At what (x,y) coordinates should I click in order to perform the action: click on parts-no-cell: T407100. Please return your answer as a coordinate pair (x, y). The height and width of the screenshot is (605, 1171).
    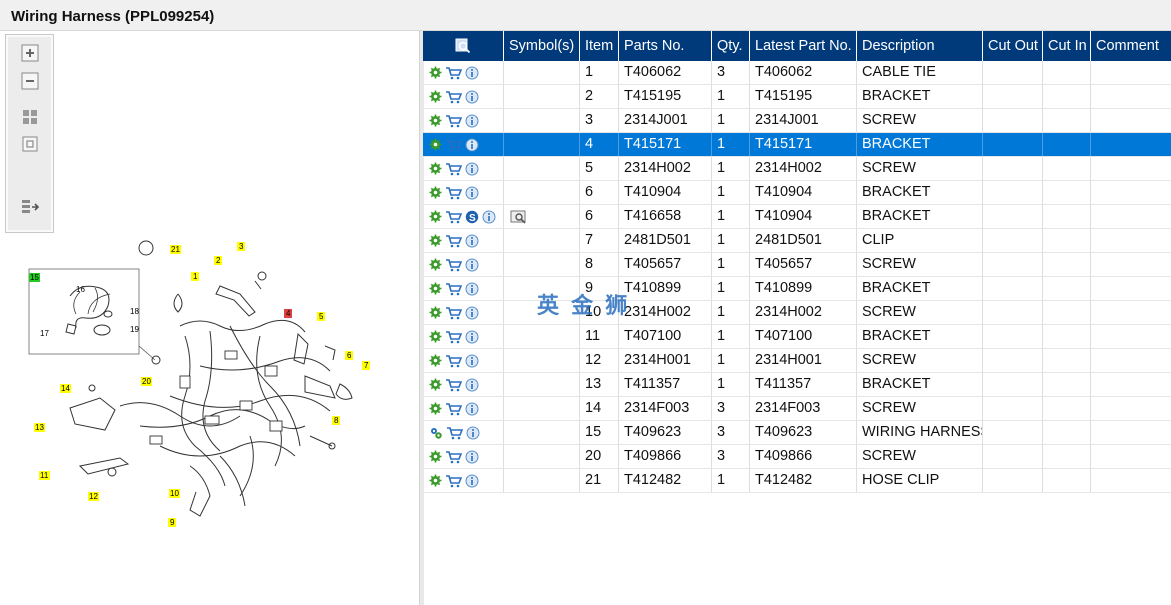
    Looking at the image, I should click on (665, 336).